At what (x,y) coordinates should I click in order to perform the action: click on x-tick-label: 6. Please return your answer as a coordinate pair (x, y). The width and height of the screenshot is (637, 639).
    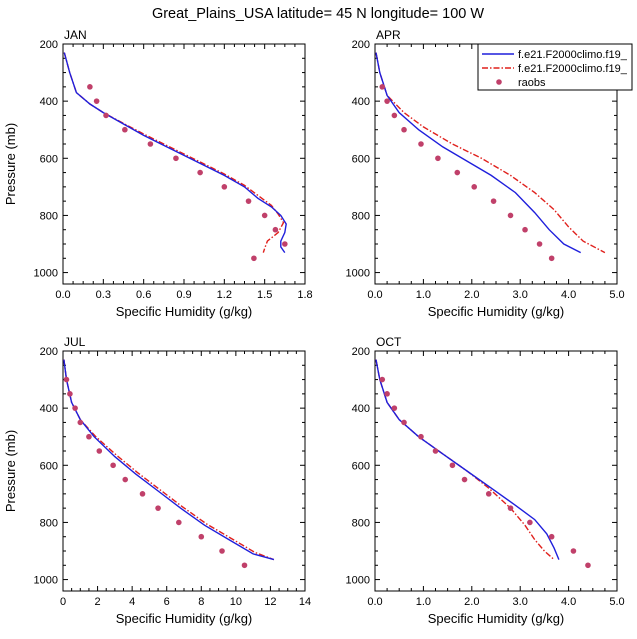
    Looking at the image, I should click on (167, 602).